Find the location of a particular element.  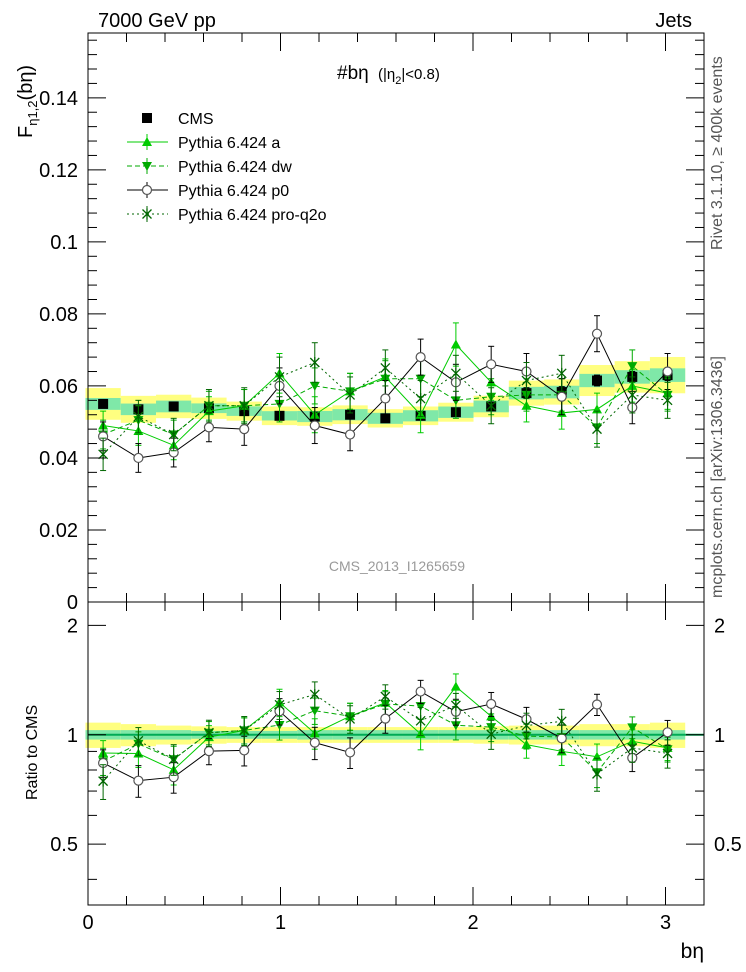

main-y-axis-label-post: (bη) is located at coordinates (26, 83).